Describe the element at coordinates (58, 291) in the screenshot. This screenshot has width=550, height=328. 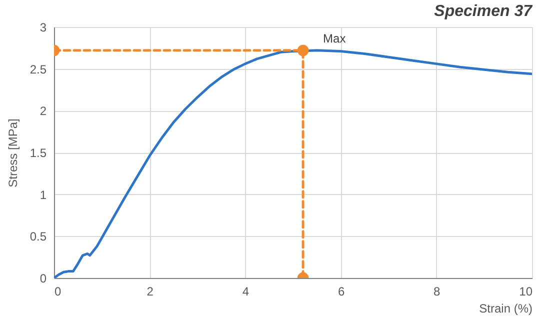
I see `x-tick-label: 0` at that location.